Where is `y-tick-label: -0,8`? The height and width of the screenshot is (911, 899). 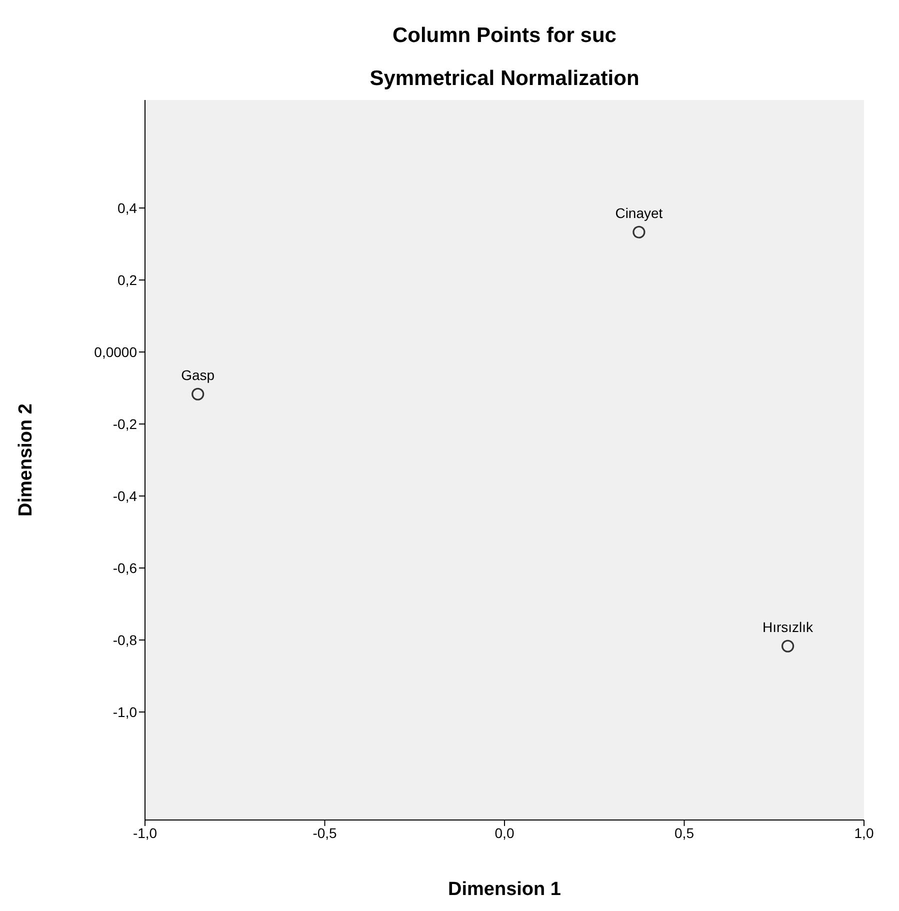 y-tick-label: -0,8 is located at coordinates (125, 640).